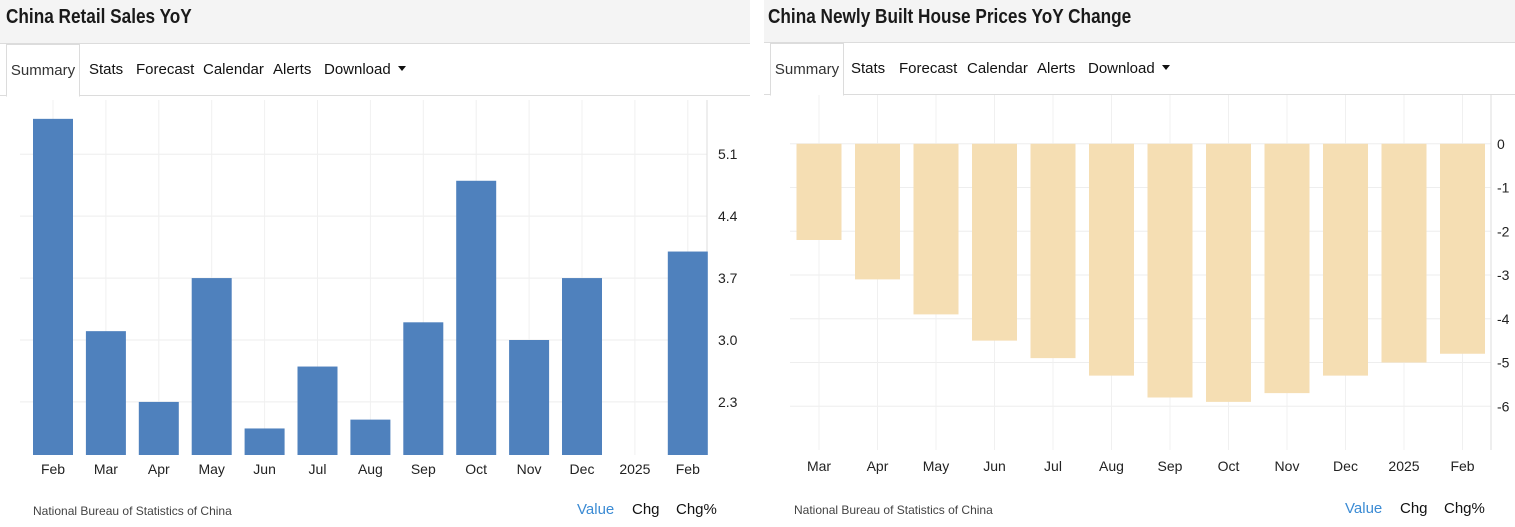 This screenshot has width=1515, height=527. I want to click on y-tick-label: -1, so click(1503, 188).